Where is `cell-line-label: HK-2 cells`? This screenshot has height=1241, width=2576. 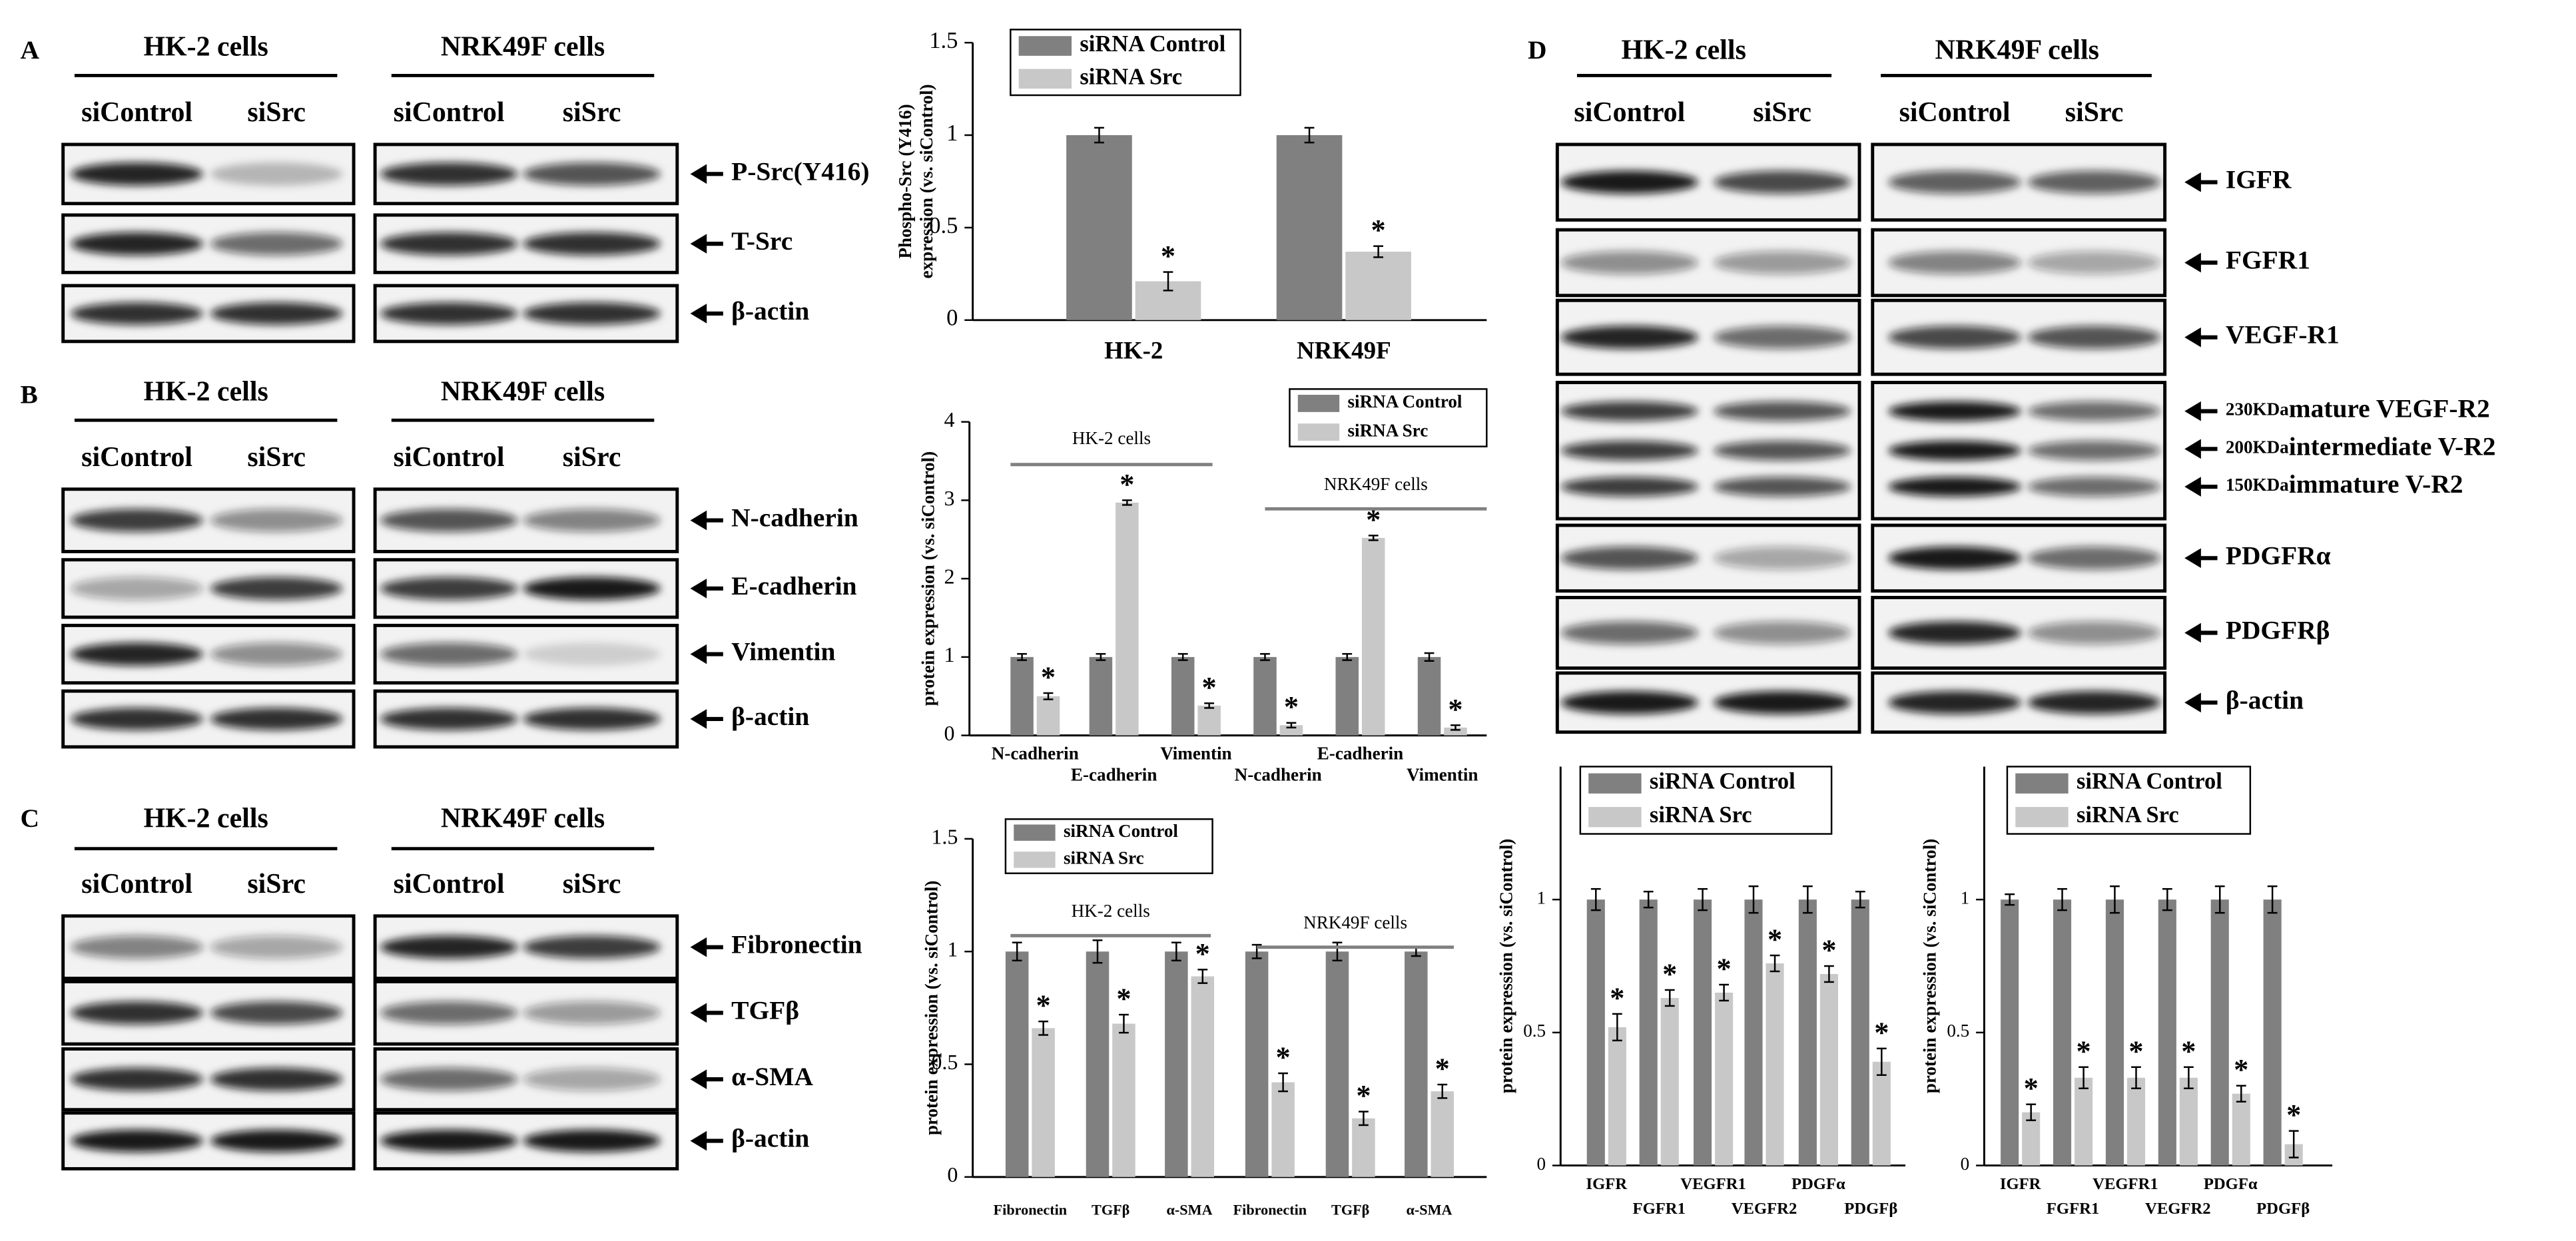 cell-line-label: HK-2 cells is located at coordinates (205, 818).